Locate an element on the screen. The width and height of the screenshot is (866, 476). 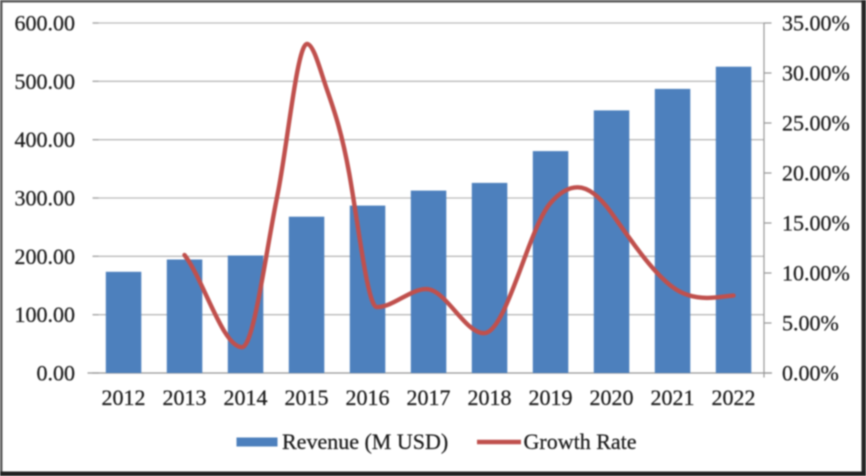
svg-text: 100.00 is located at coordinates (45, 314).